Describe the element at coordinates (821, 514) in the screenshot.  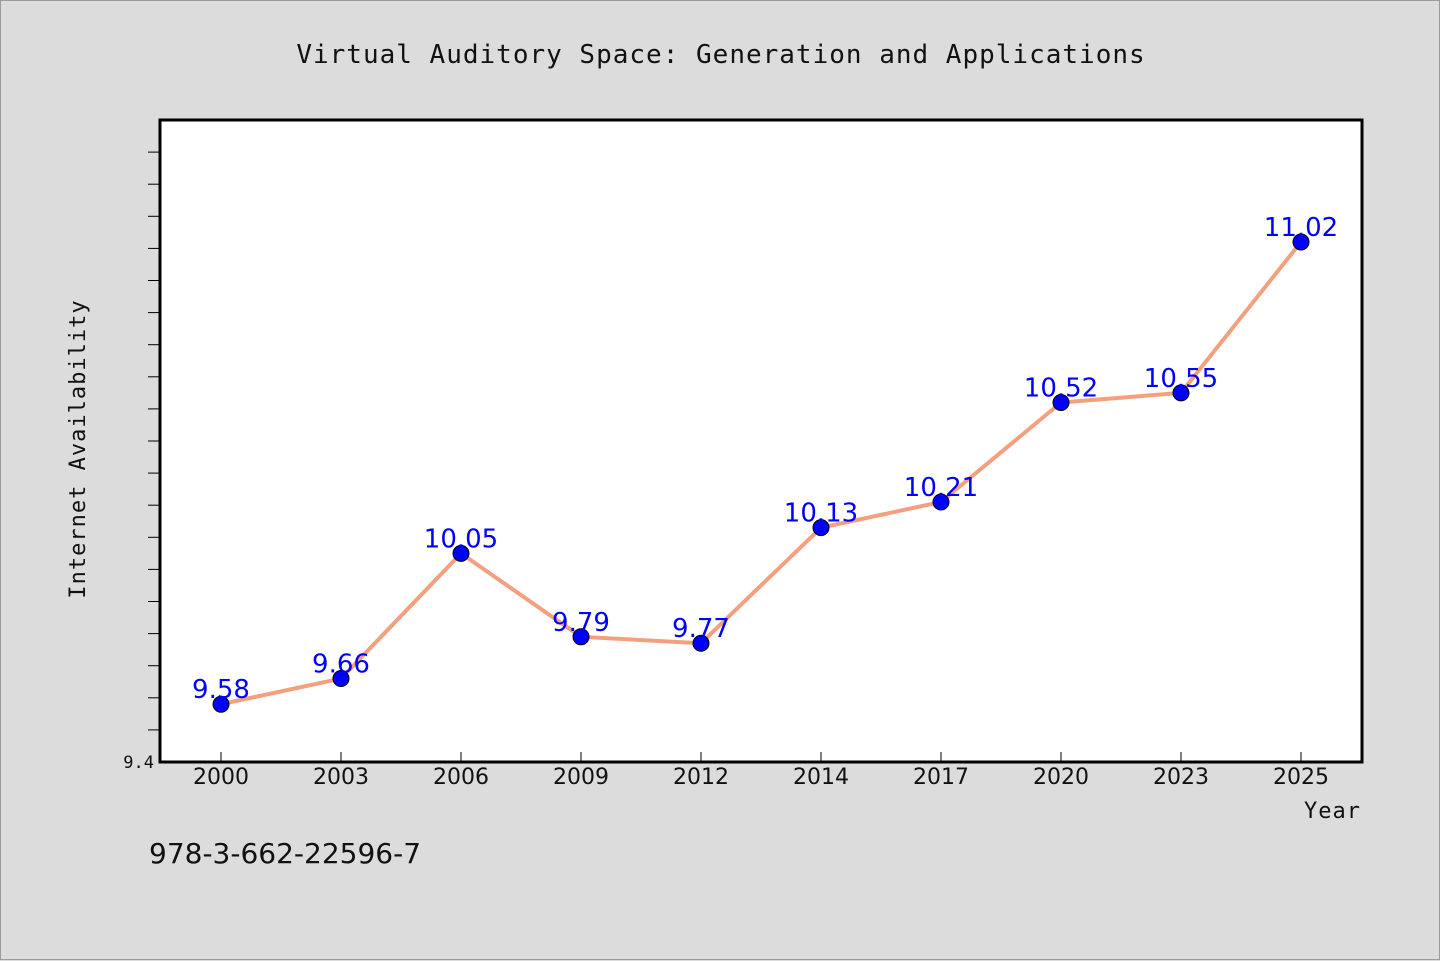
I see `data-label: 10.13` at that location.